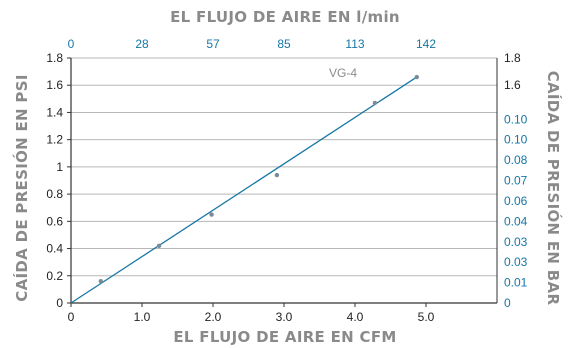  What do you see at coordinates (285, 17) in the screenshot?
I see `x2-axis-label: EL FLUJO DE AIRE EN l/min` at bounding box center [285, 17].